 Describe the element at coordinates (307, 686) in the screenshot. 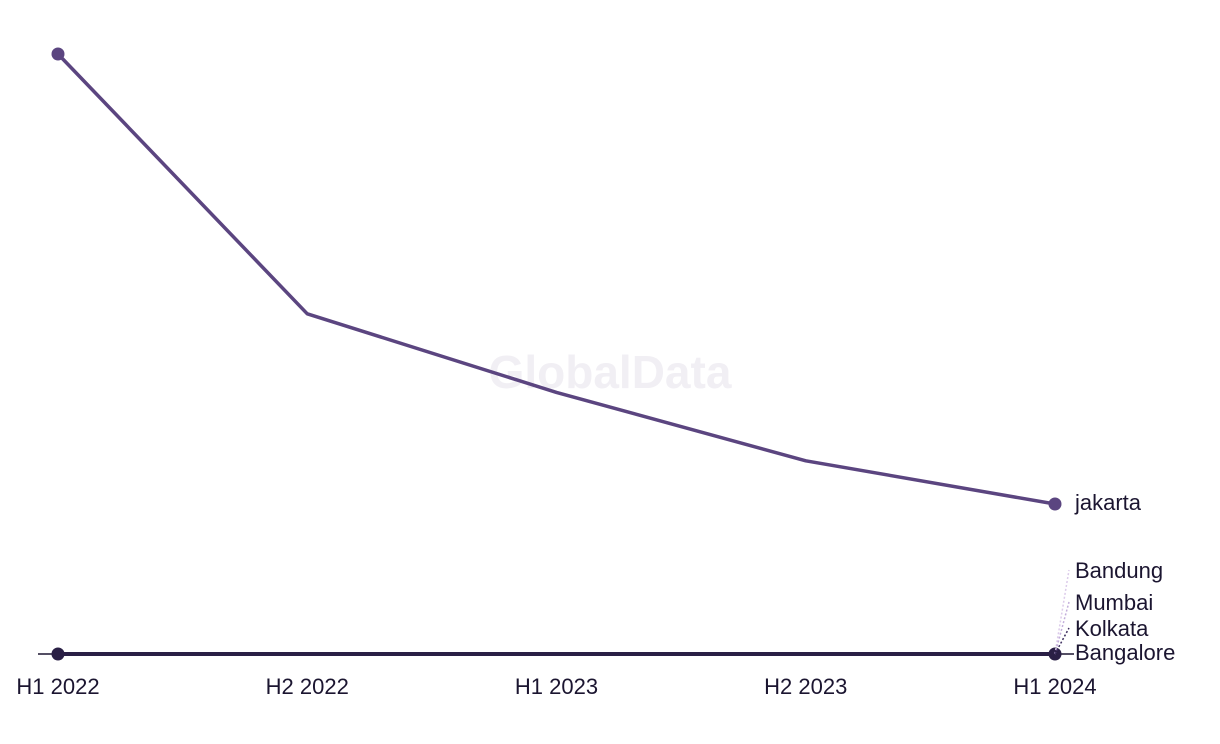

I see `x-tick-label: H2 2022` at that location.